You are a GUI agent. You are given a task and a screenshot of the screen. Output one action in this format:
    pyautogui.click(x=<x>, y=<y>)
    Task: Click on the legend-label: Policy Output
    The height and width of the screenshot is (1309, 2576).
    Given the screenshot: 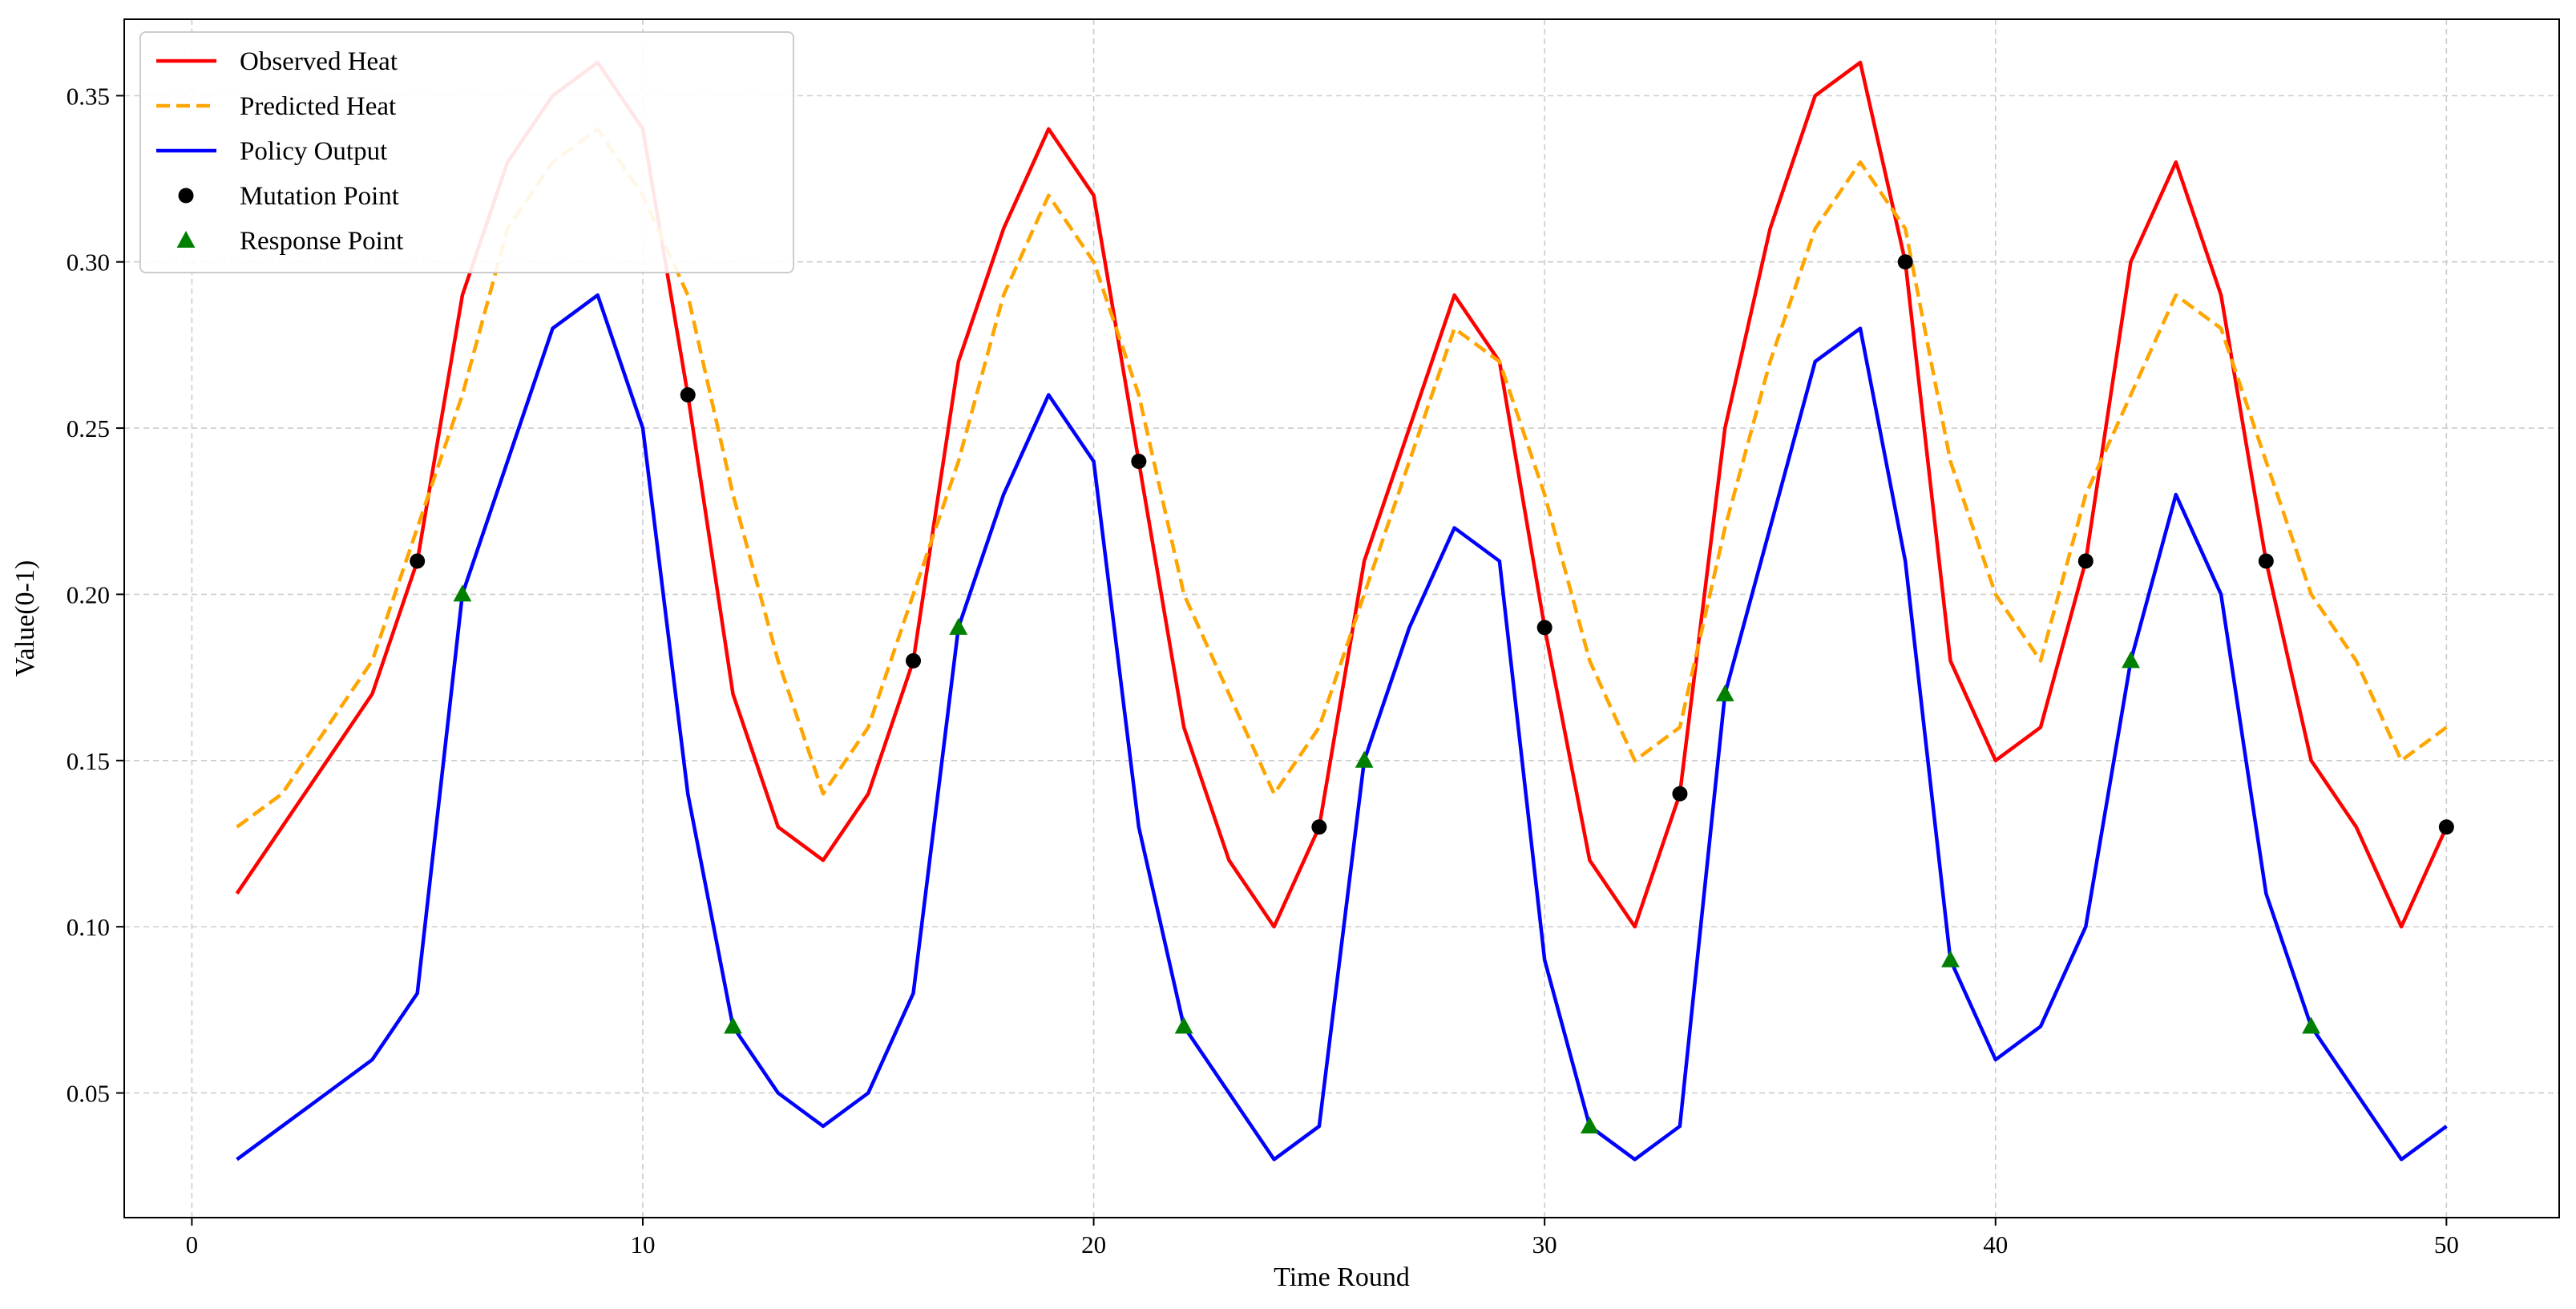 What is the action you would take?
    pyautogui.click(x=314, y=152)
    